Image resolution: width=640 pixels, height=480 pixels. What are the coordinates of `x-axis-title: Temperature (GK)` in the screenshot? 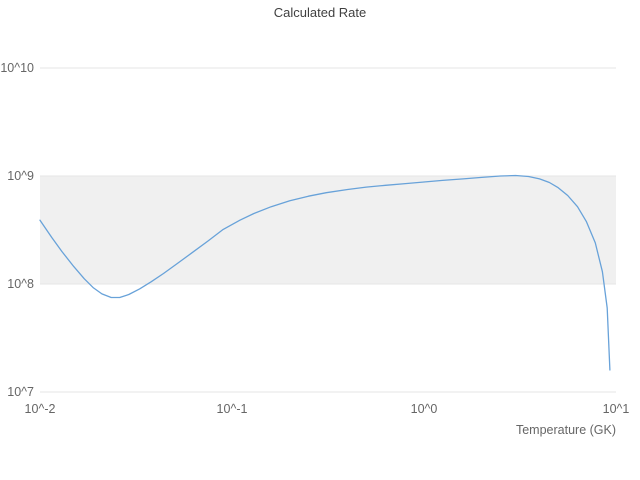 It's located at (566, 430).